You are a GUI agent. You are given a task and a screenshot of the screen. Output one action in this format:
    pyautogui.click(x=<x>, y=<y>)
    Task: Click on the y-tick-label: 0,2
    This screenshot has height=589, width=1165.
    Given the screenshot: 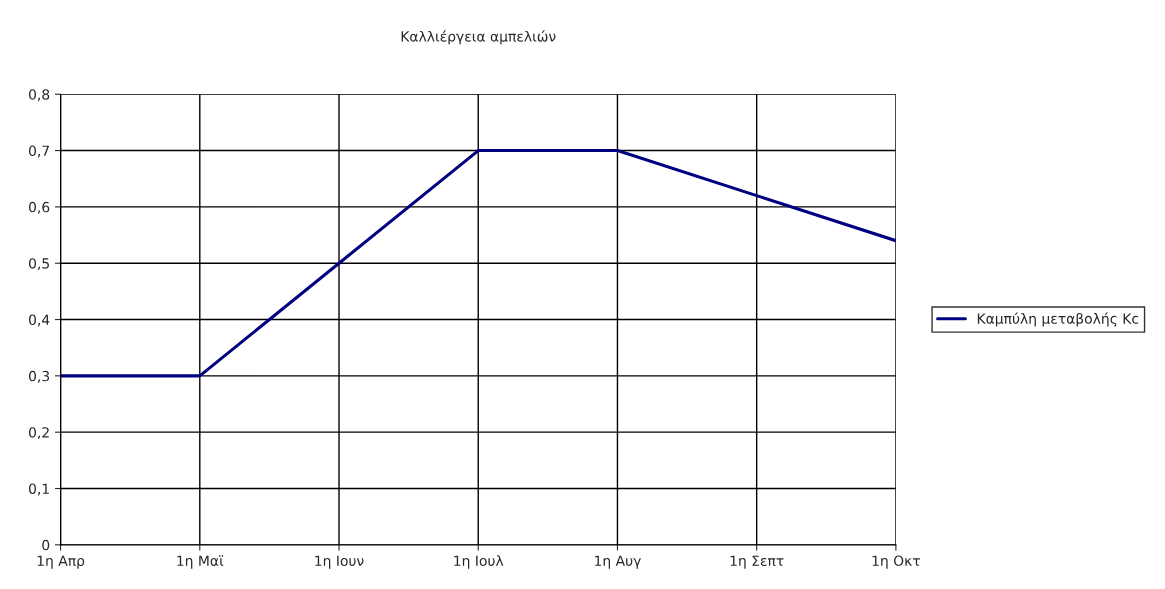 What is the action you would take?
    pyautogui.click(x=38, y=433)
    